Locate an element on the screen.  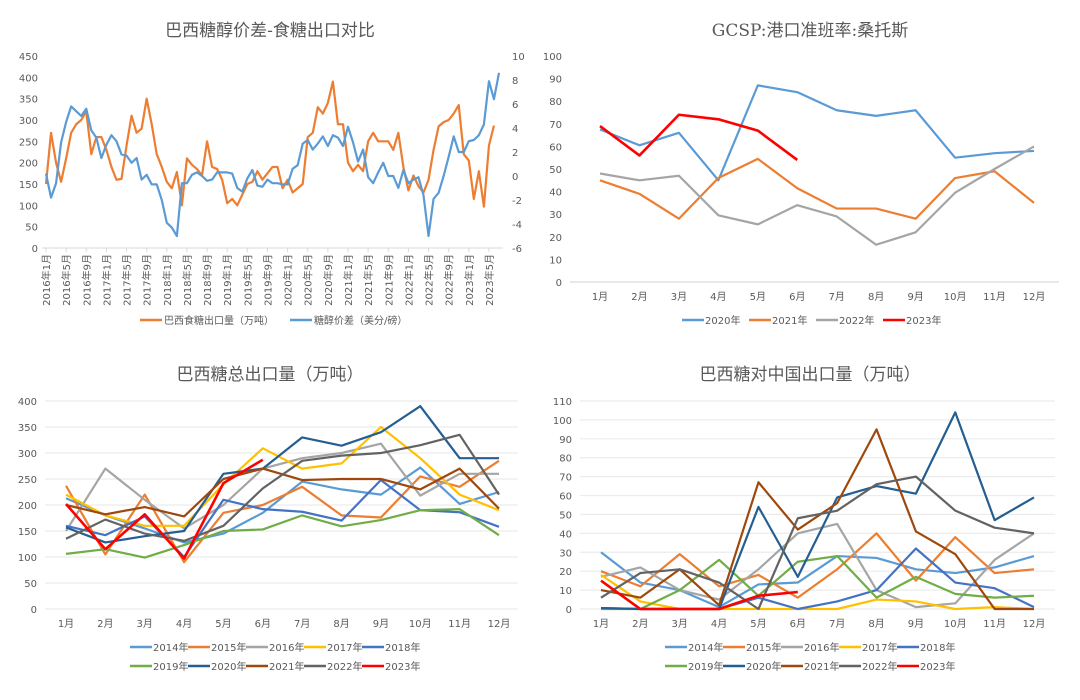
series-line-2020 is located at coordinates (282, 474).